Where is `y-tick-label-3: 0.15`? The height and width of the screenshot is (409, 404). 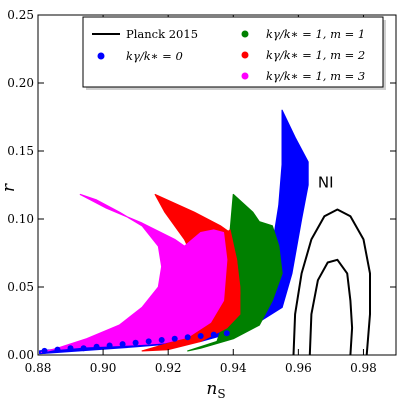 y-tick-label-3: 0.15 is located at coordinates (20, 151).